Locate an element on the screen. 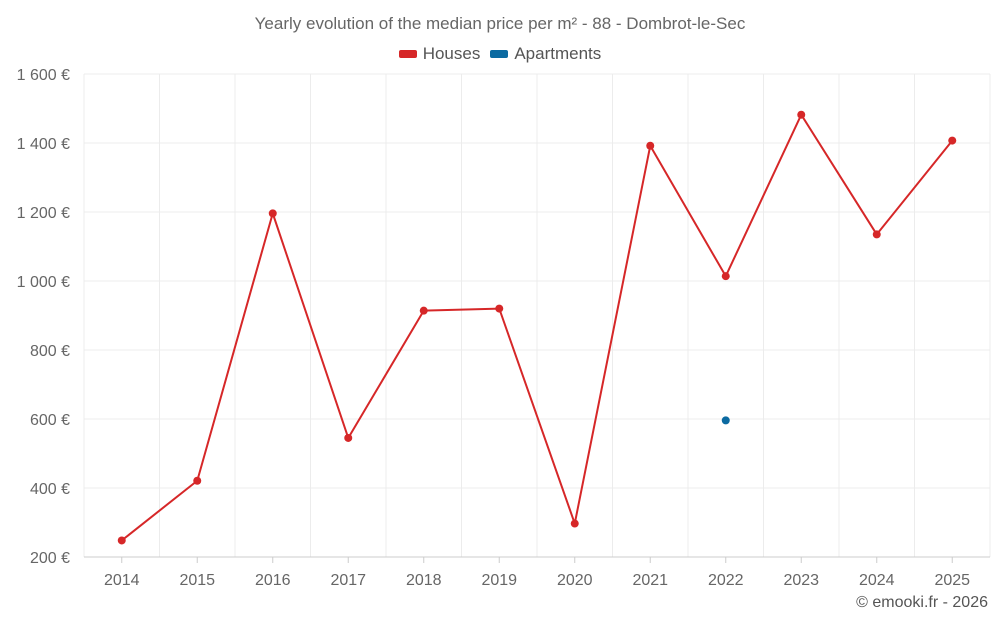  y-tick-label: 1 400 € is located at coordinates (43, 144).